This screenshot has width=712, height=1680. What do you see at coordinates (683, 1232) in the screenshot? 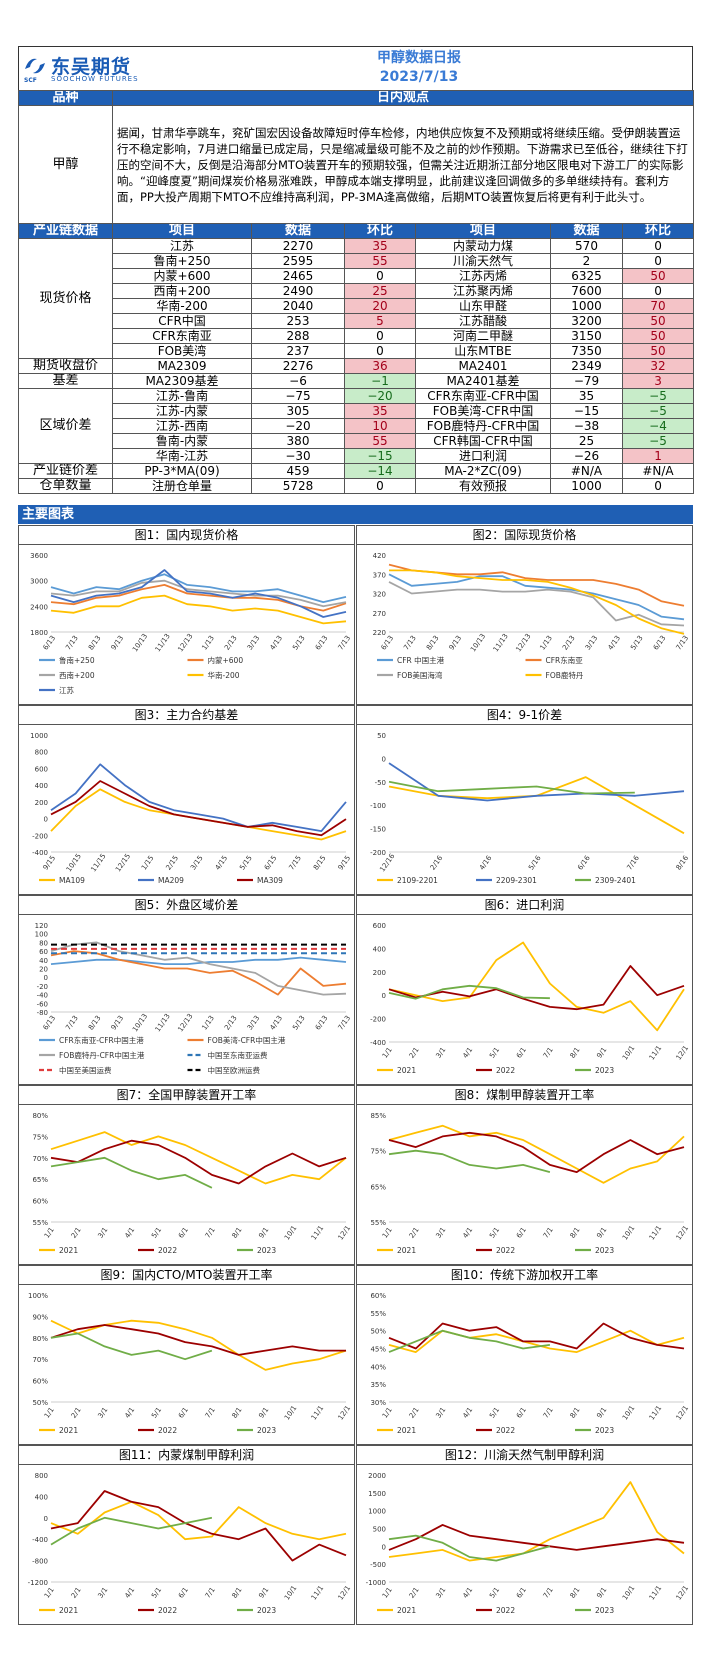
I see `x-tick-label: 12/1` at bounding box center [683, 1232].